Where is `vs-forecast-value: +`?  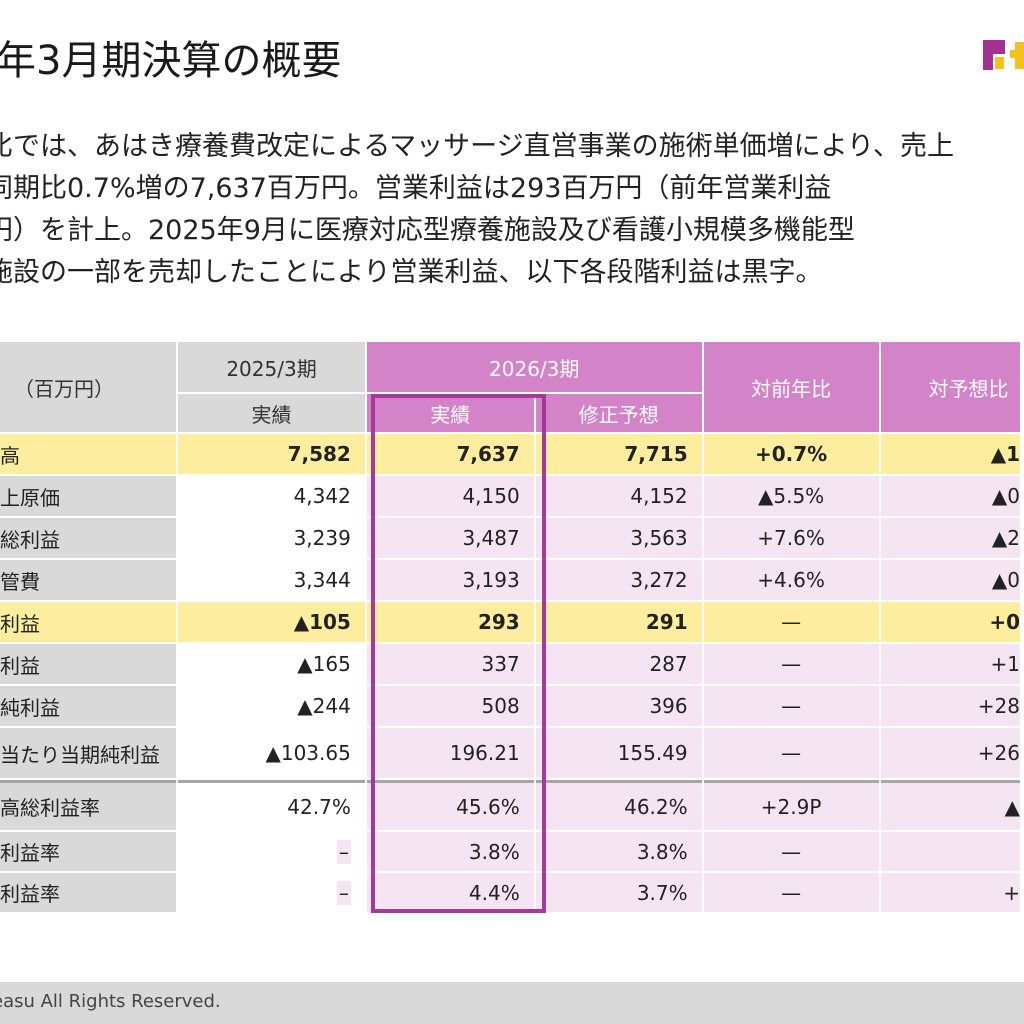
vs-forecast-value: + is located at coordinates (950, 892).